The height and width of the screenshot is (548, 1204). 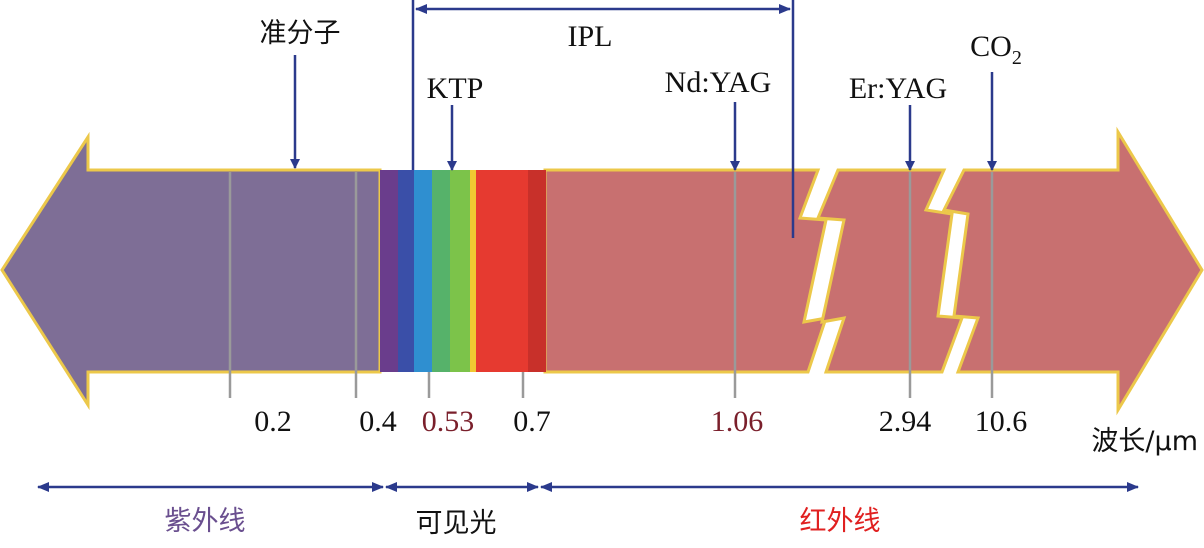 I want to click on tick-label-0.4: 0.4, so click(x=378, y=421).